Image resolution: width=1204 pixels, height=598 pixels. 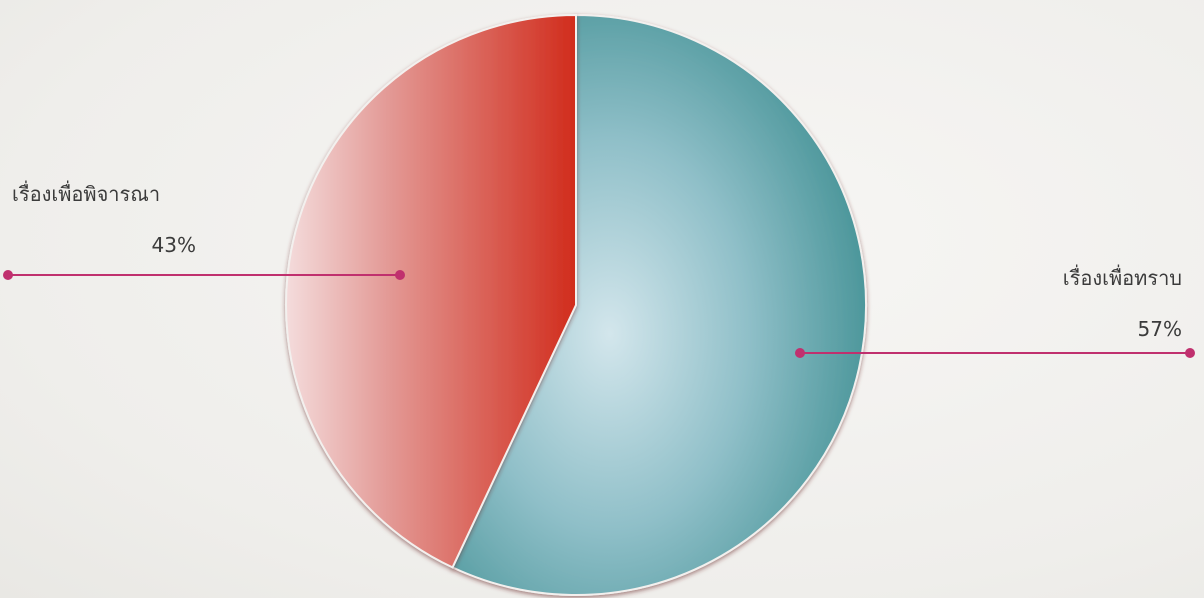 I want to click on slice-value-1: 57%, so click(x=1160, y=329).